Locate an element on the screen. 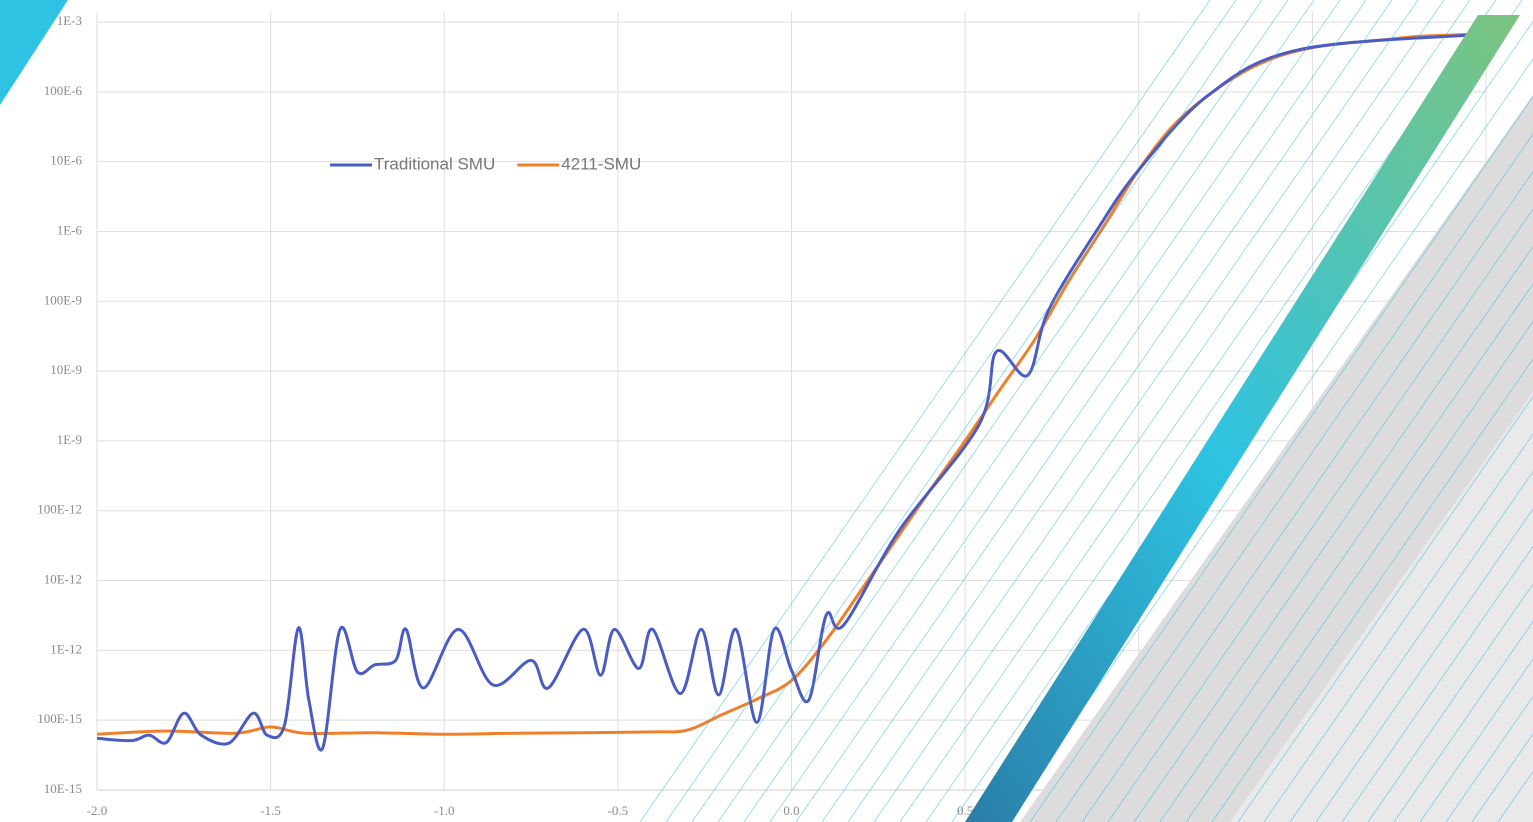  y-tick-label: 1E-3 is located at coordinates (69, 20).